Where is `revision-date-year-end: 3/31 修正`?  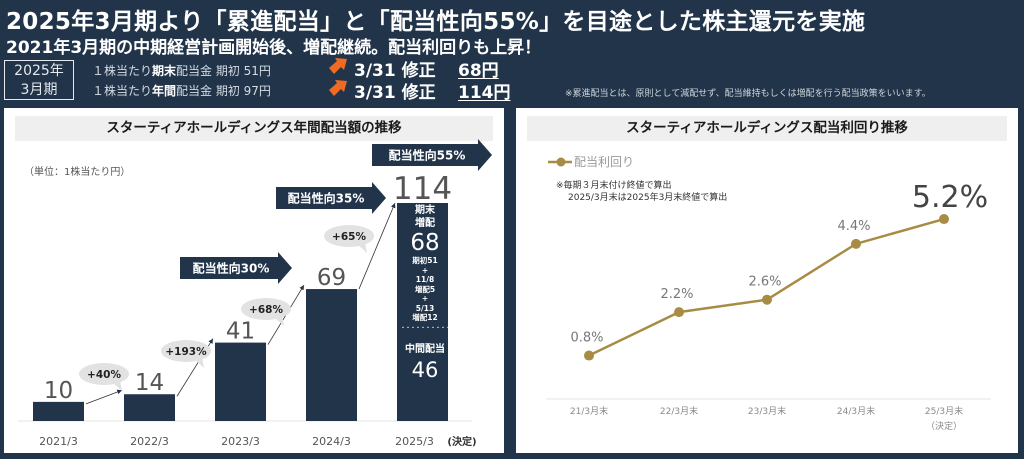
revision-date-year-end: 3/31 修正 is located at coordinates (395, 71).